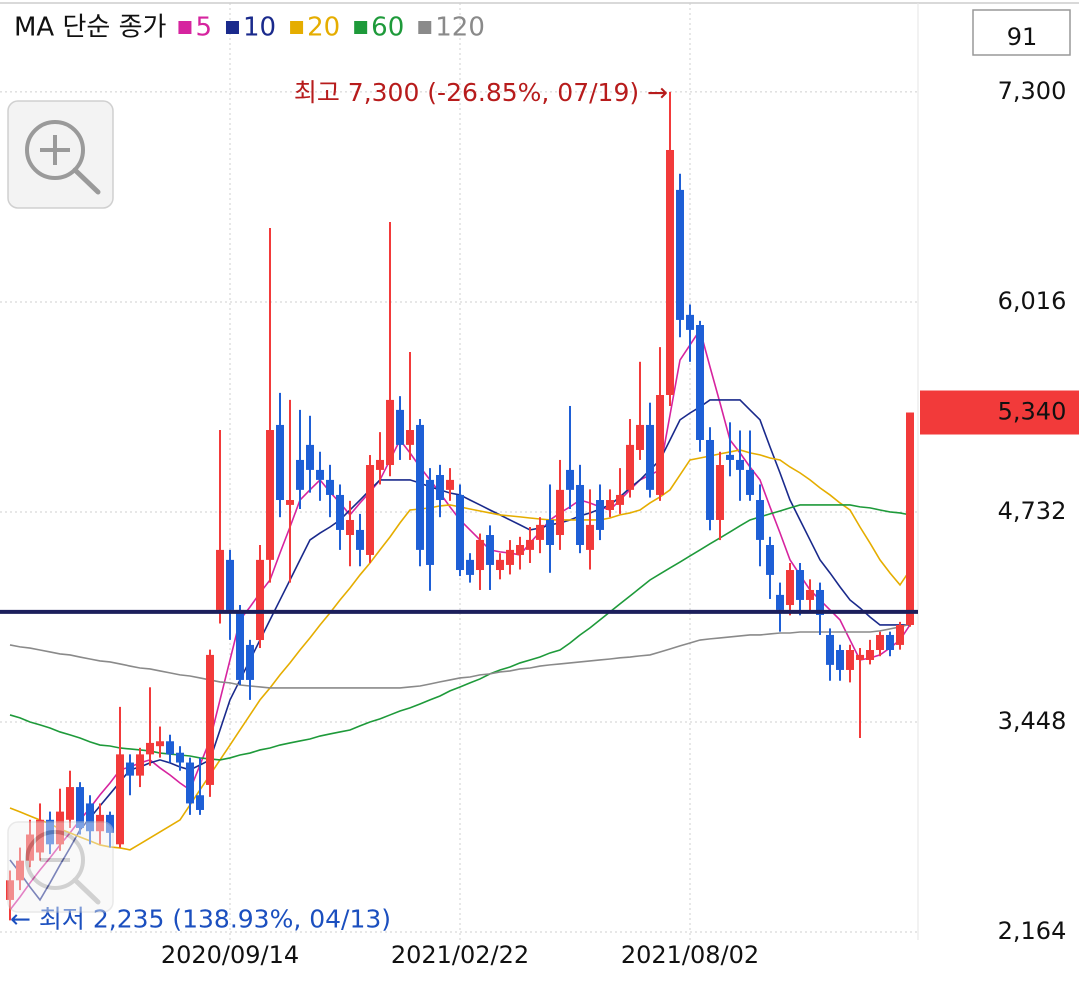 The height and width of the screenshot is (984, 1079). I want to click on legend: MA 단순 종가 5 10 20 60 120, so click(249, 28).